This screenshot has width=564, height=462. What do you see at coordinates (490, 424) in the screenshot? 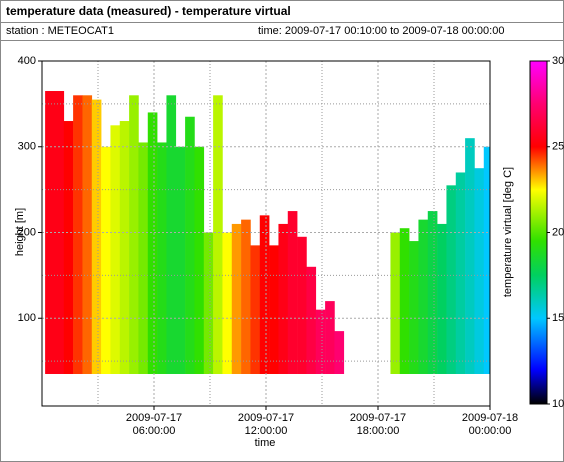
I see `x-tick-label: 2009-07-18 00:00:00` at bounding box center [490, 424].